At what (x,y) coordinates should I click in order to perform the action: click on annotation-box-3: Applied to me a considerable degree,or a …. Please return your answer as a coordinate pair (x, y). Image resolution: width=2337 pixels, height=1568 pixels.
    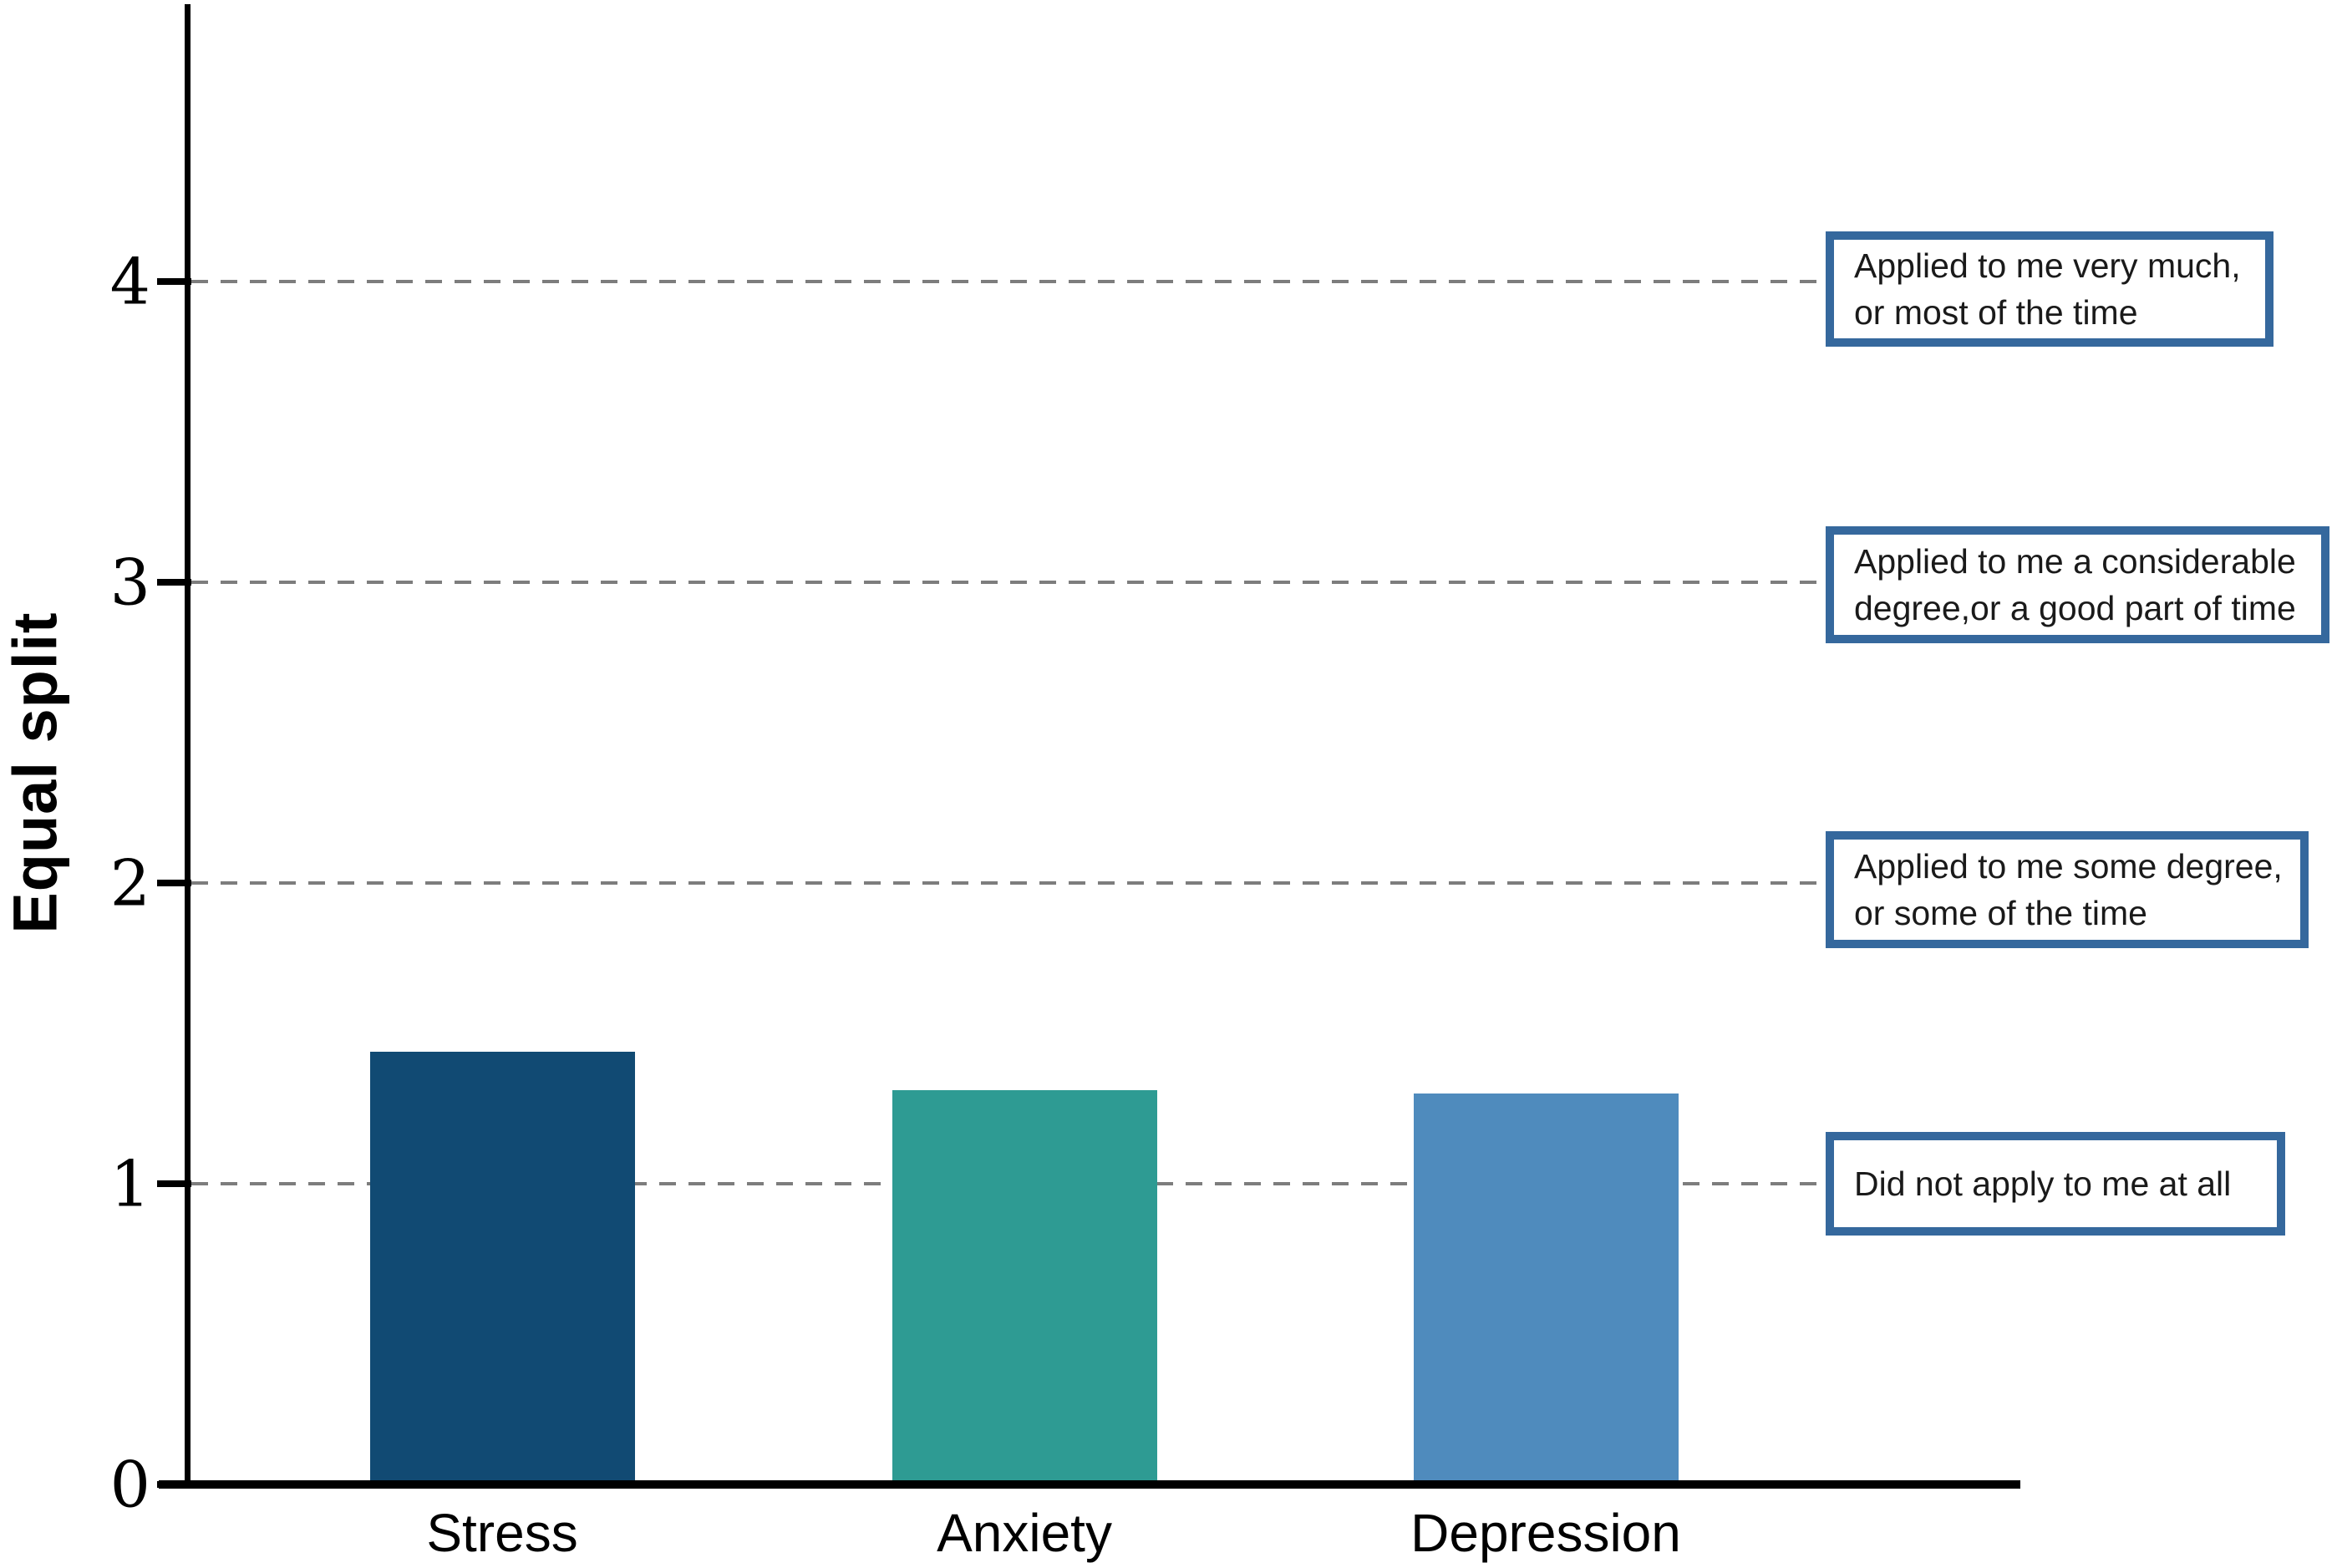
    Looking at the image, I should click on (2077, 584).